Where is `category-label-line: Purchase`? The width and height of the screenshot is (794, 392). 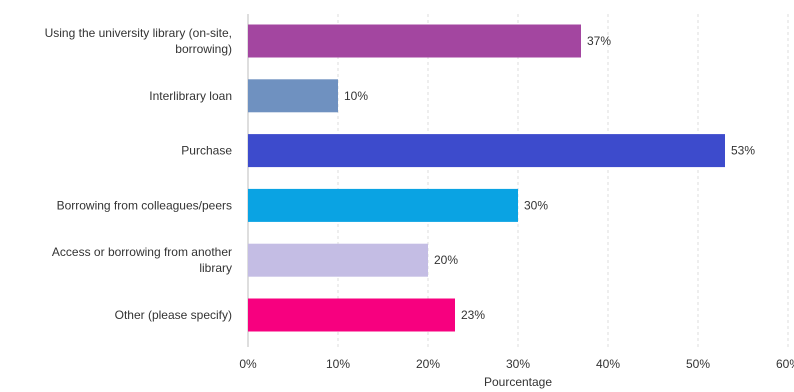 category-label-line: Purchase is located at coordinates (206, 151).